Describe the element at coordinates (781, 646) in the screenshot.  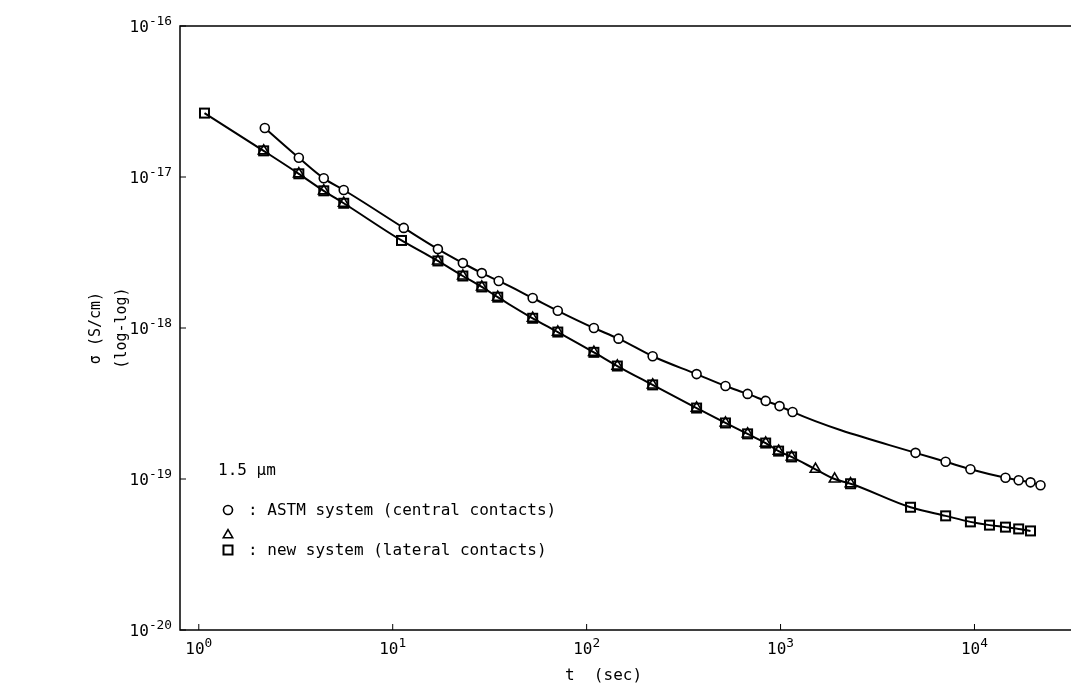
I see `x-tick-label: 10$^{3}$` at that location.